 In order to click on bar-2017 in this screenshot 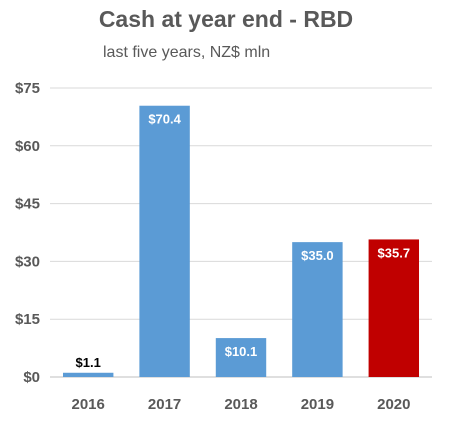, I will do `click(164, 241)`.